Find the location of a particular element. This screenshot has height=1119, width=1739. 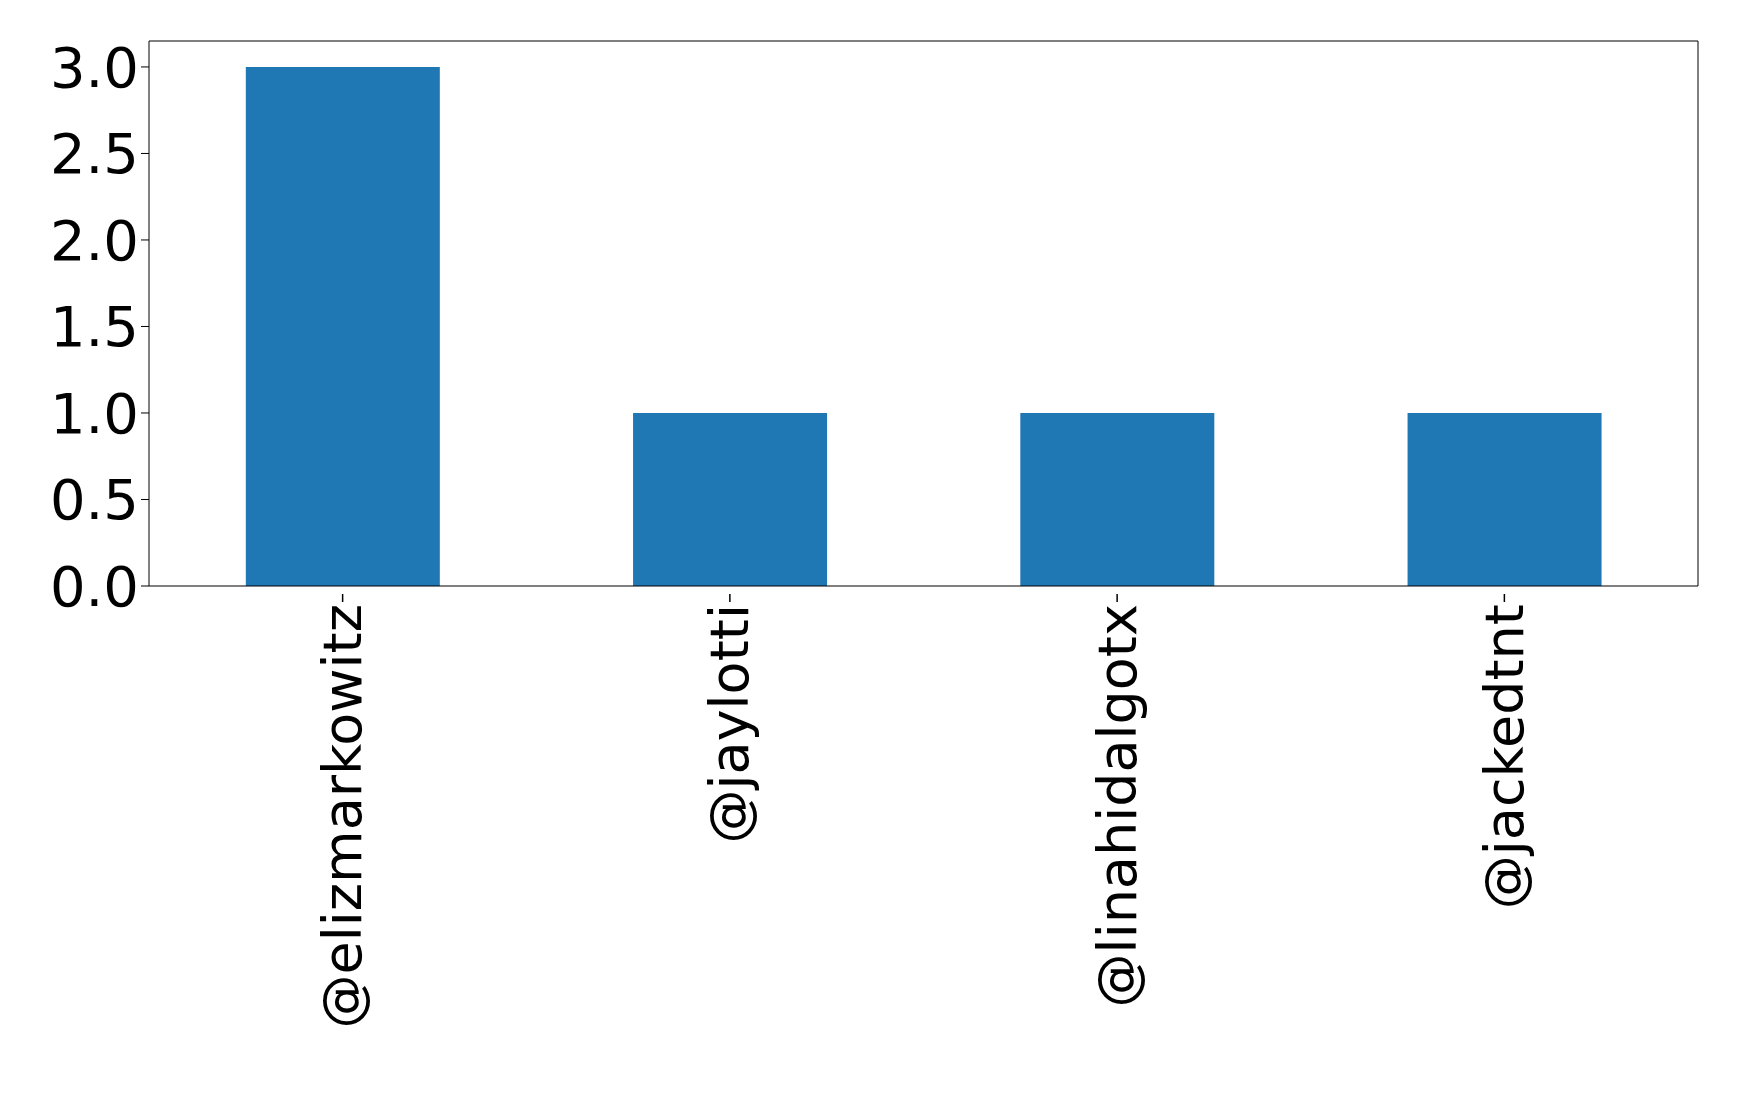

y-tick-label: 2.5 is located at coordinates (94, 154).